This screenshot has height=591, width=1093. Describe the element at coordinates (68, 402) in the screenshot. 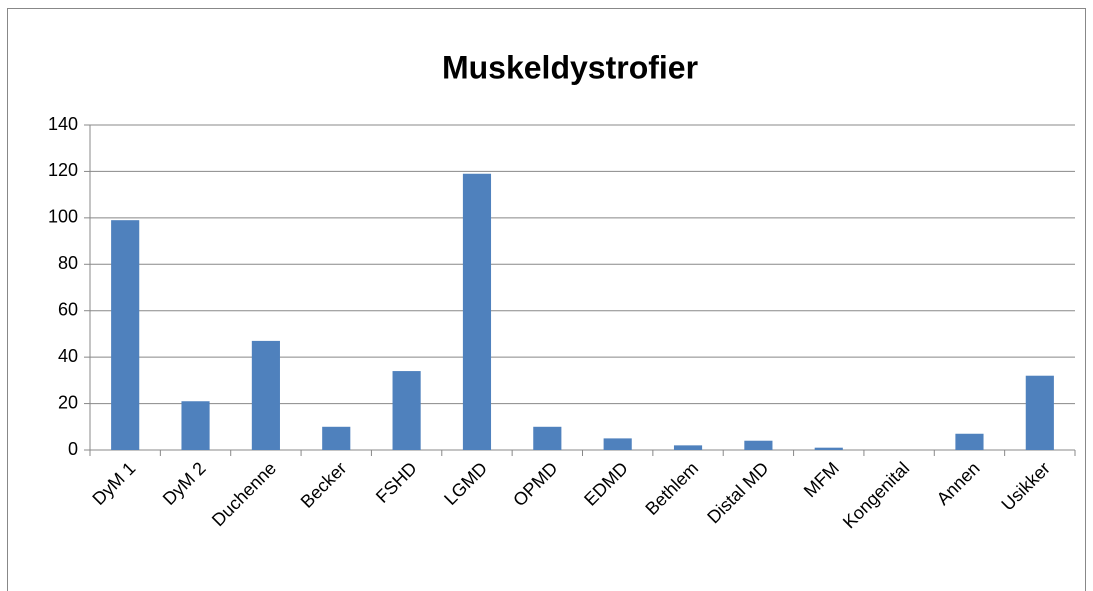

I see `y-tick-label: 20` at that location.